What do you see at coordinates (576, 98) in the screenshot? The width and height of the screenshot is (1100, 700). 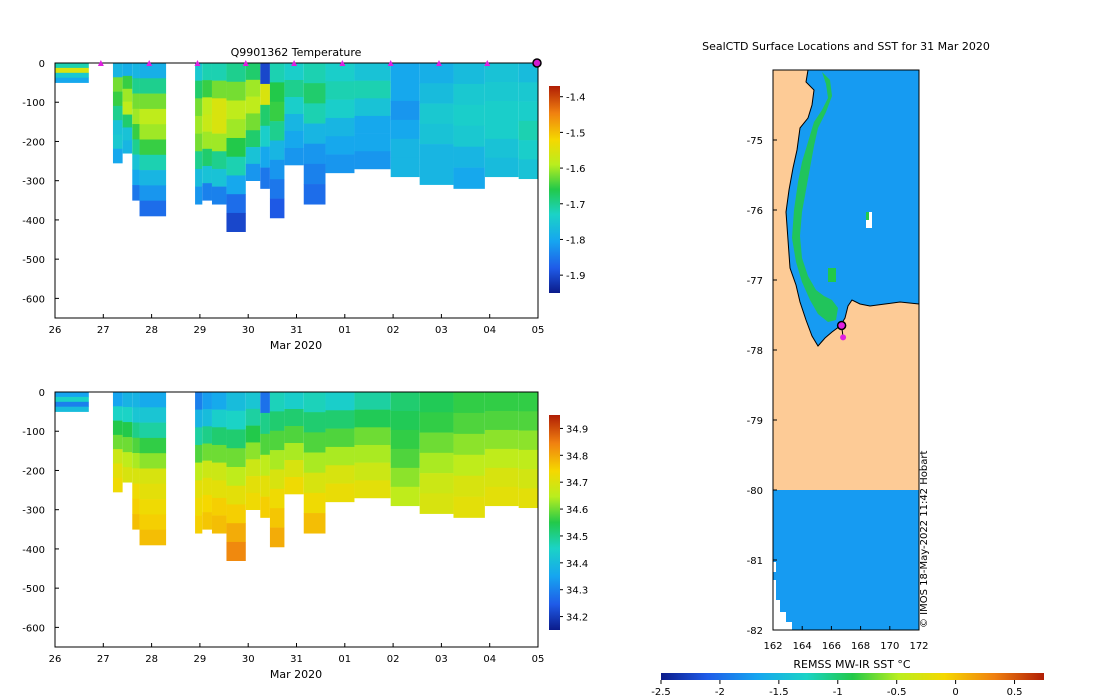 I see `temperature-colorbar-tick-label: -1.4` at bounding box center [576, 98].